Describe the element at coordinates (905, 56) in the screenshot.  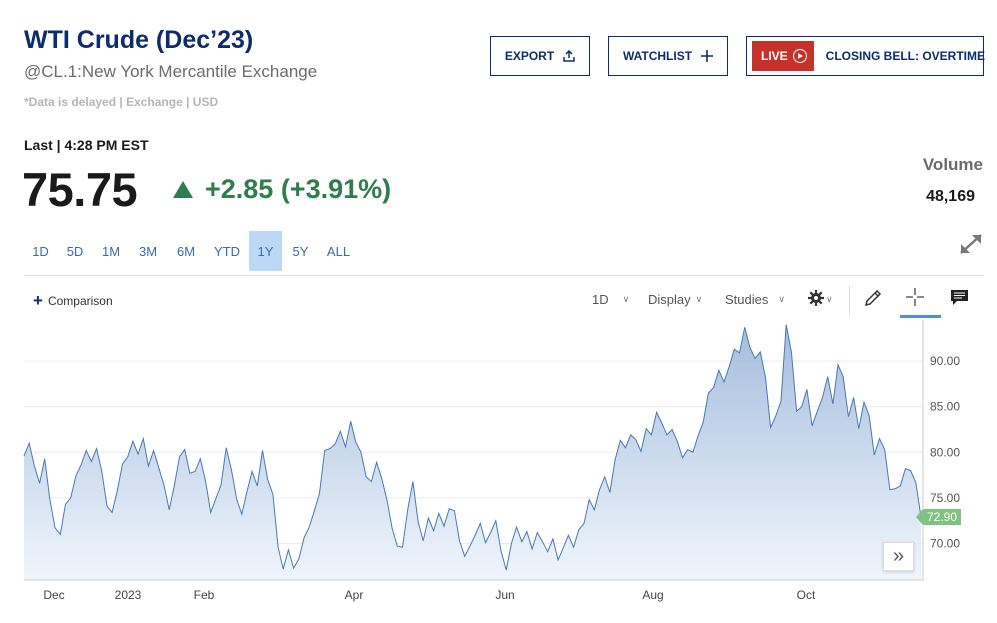
I see `closing-bell-label: CLOSING BELL: OVERTIME` at that location.